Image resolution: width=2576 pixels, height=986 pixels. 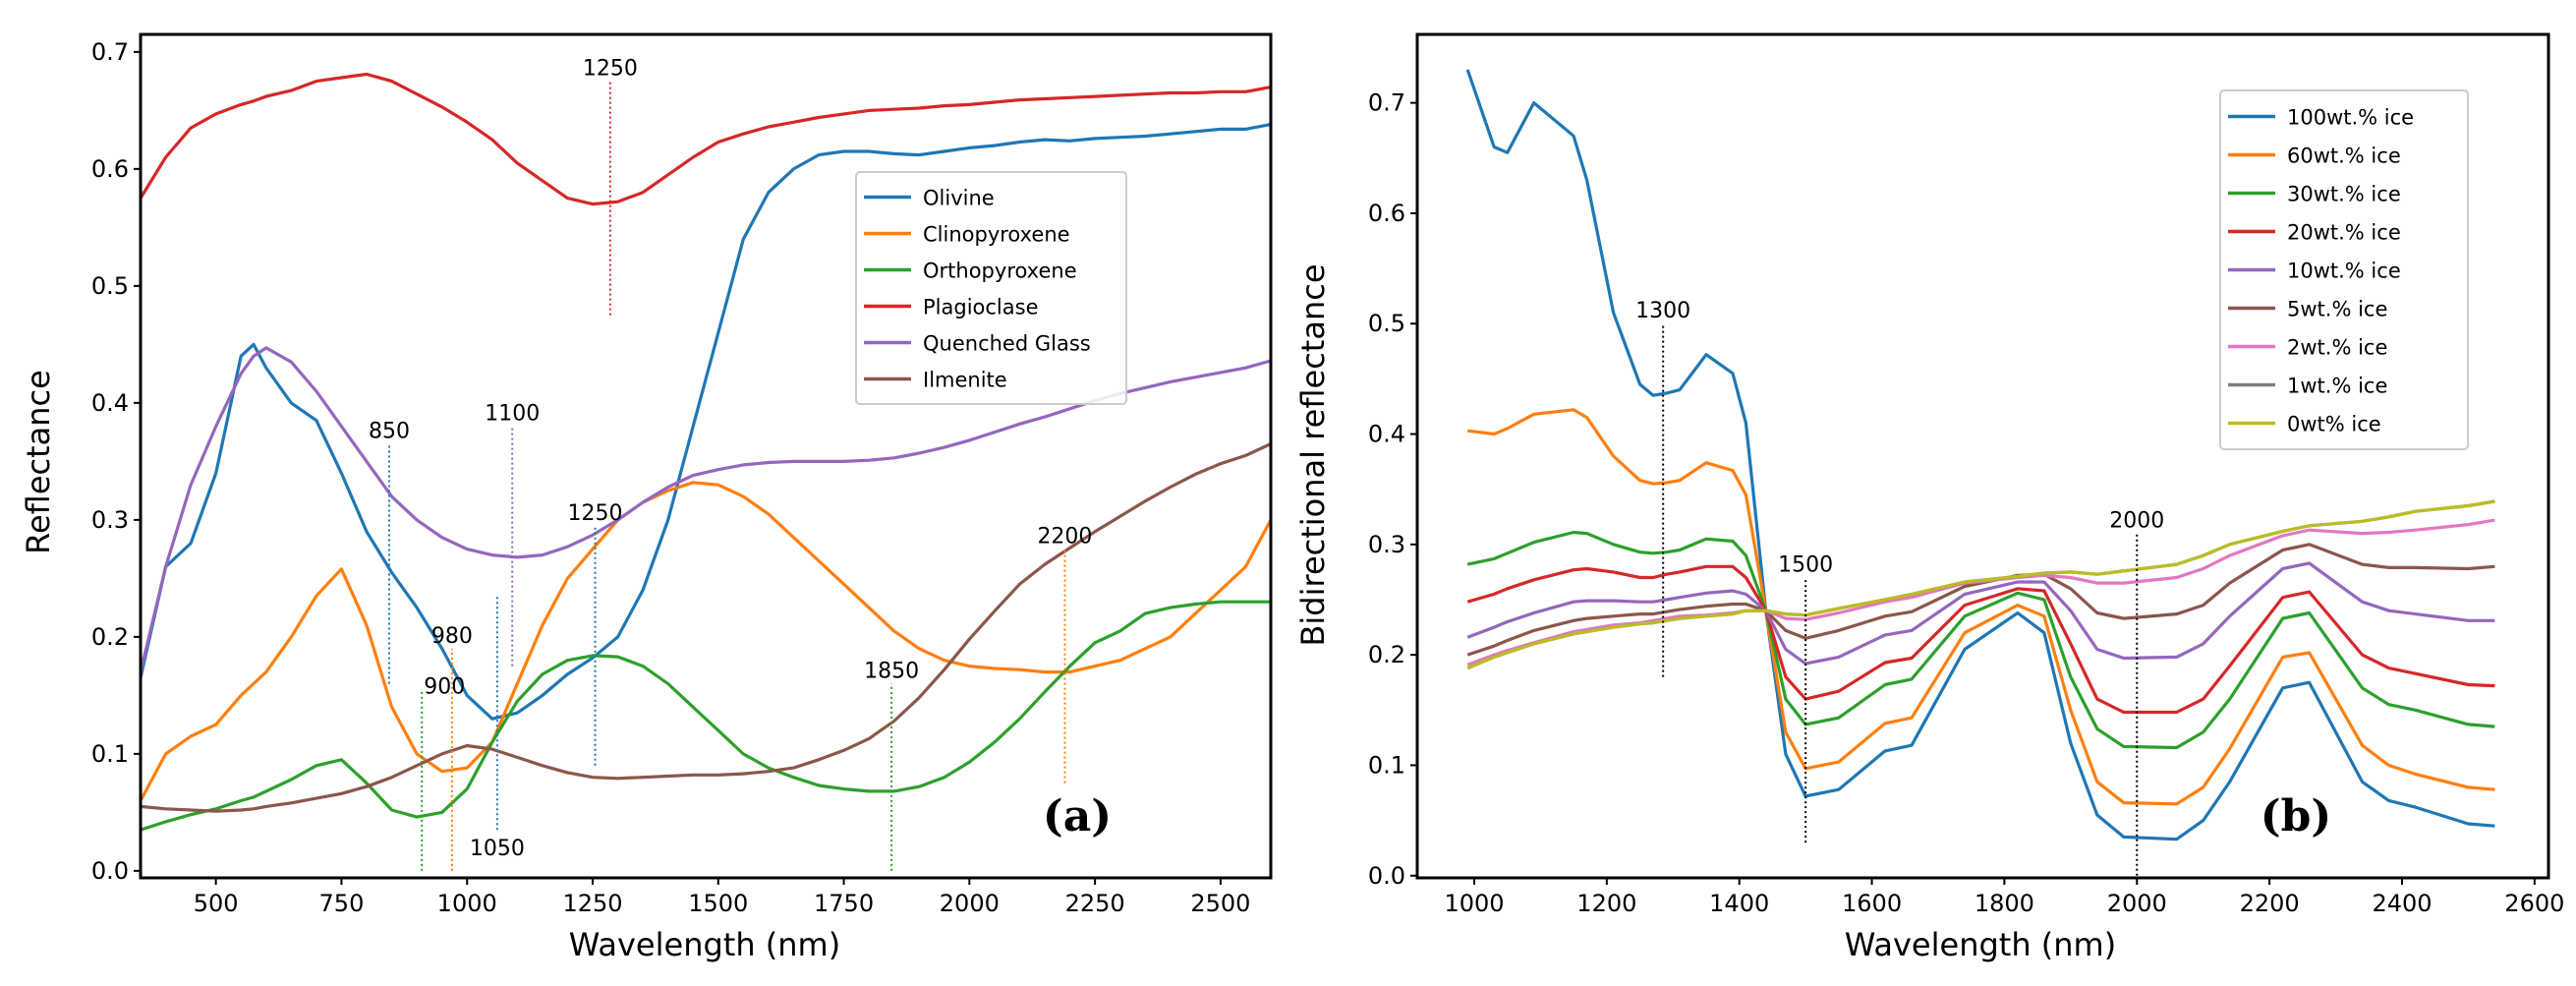 What do you see at coordinates (965, 380) in the screenshot?
I see `legend-entry: Ilmenite` at bounding box center [965, 380].